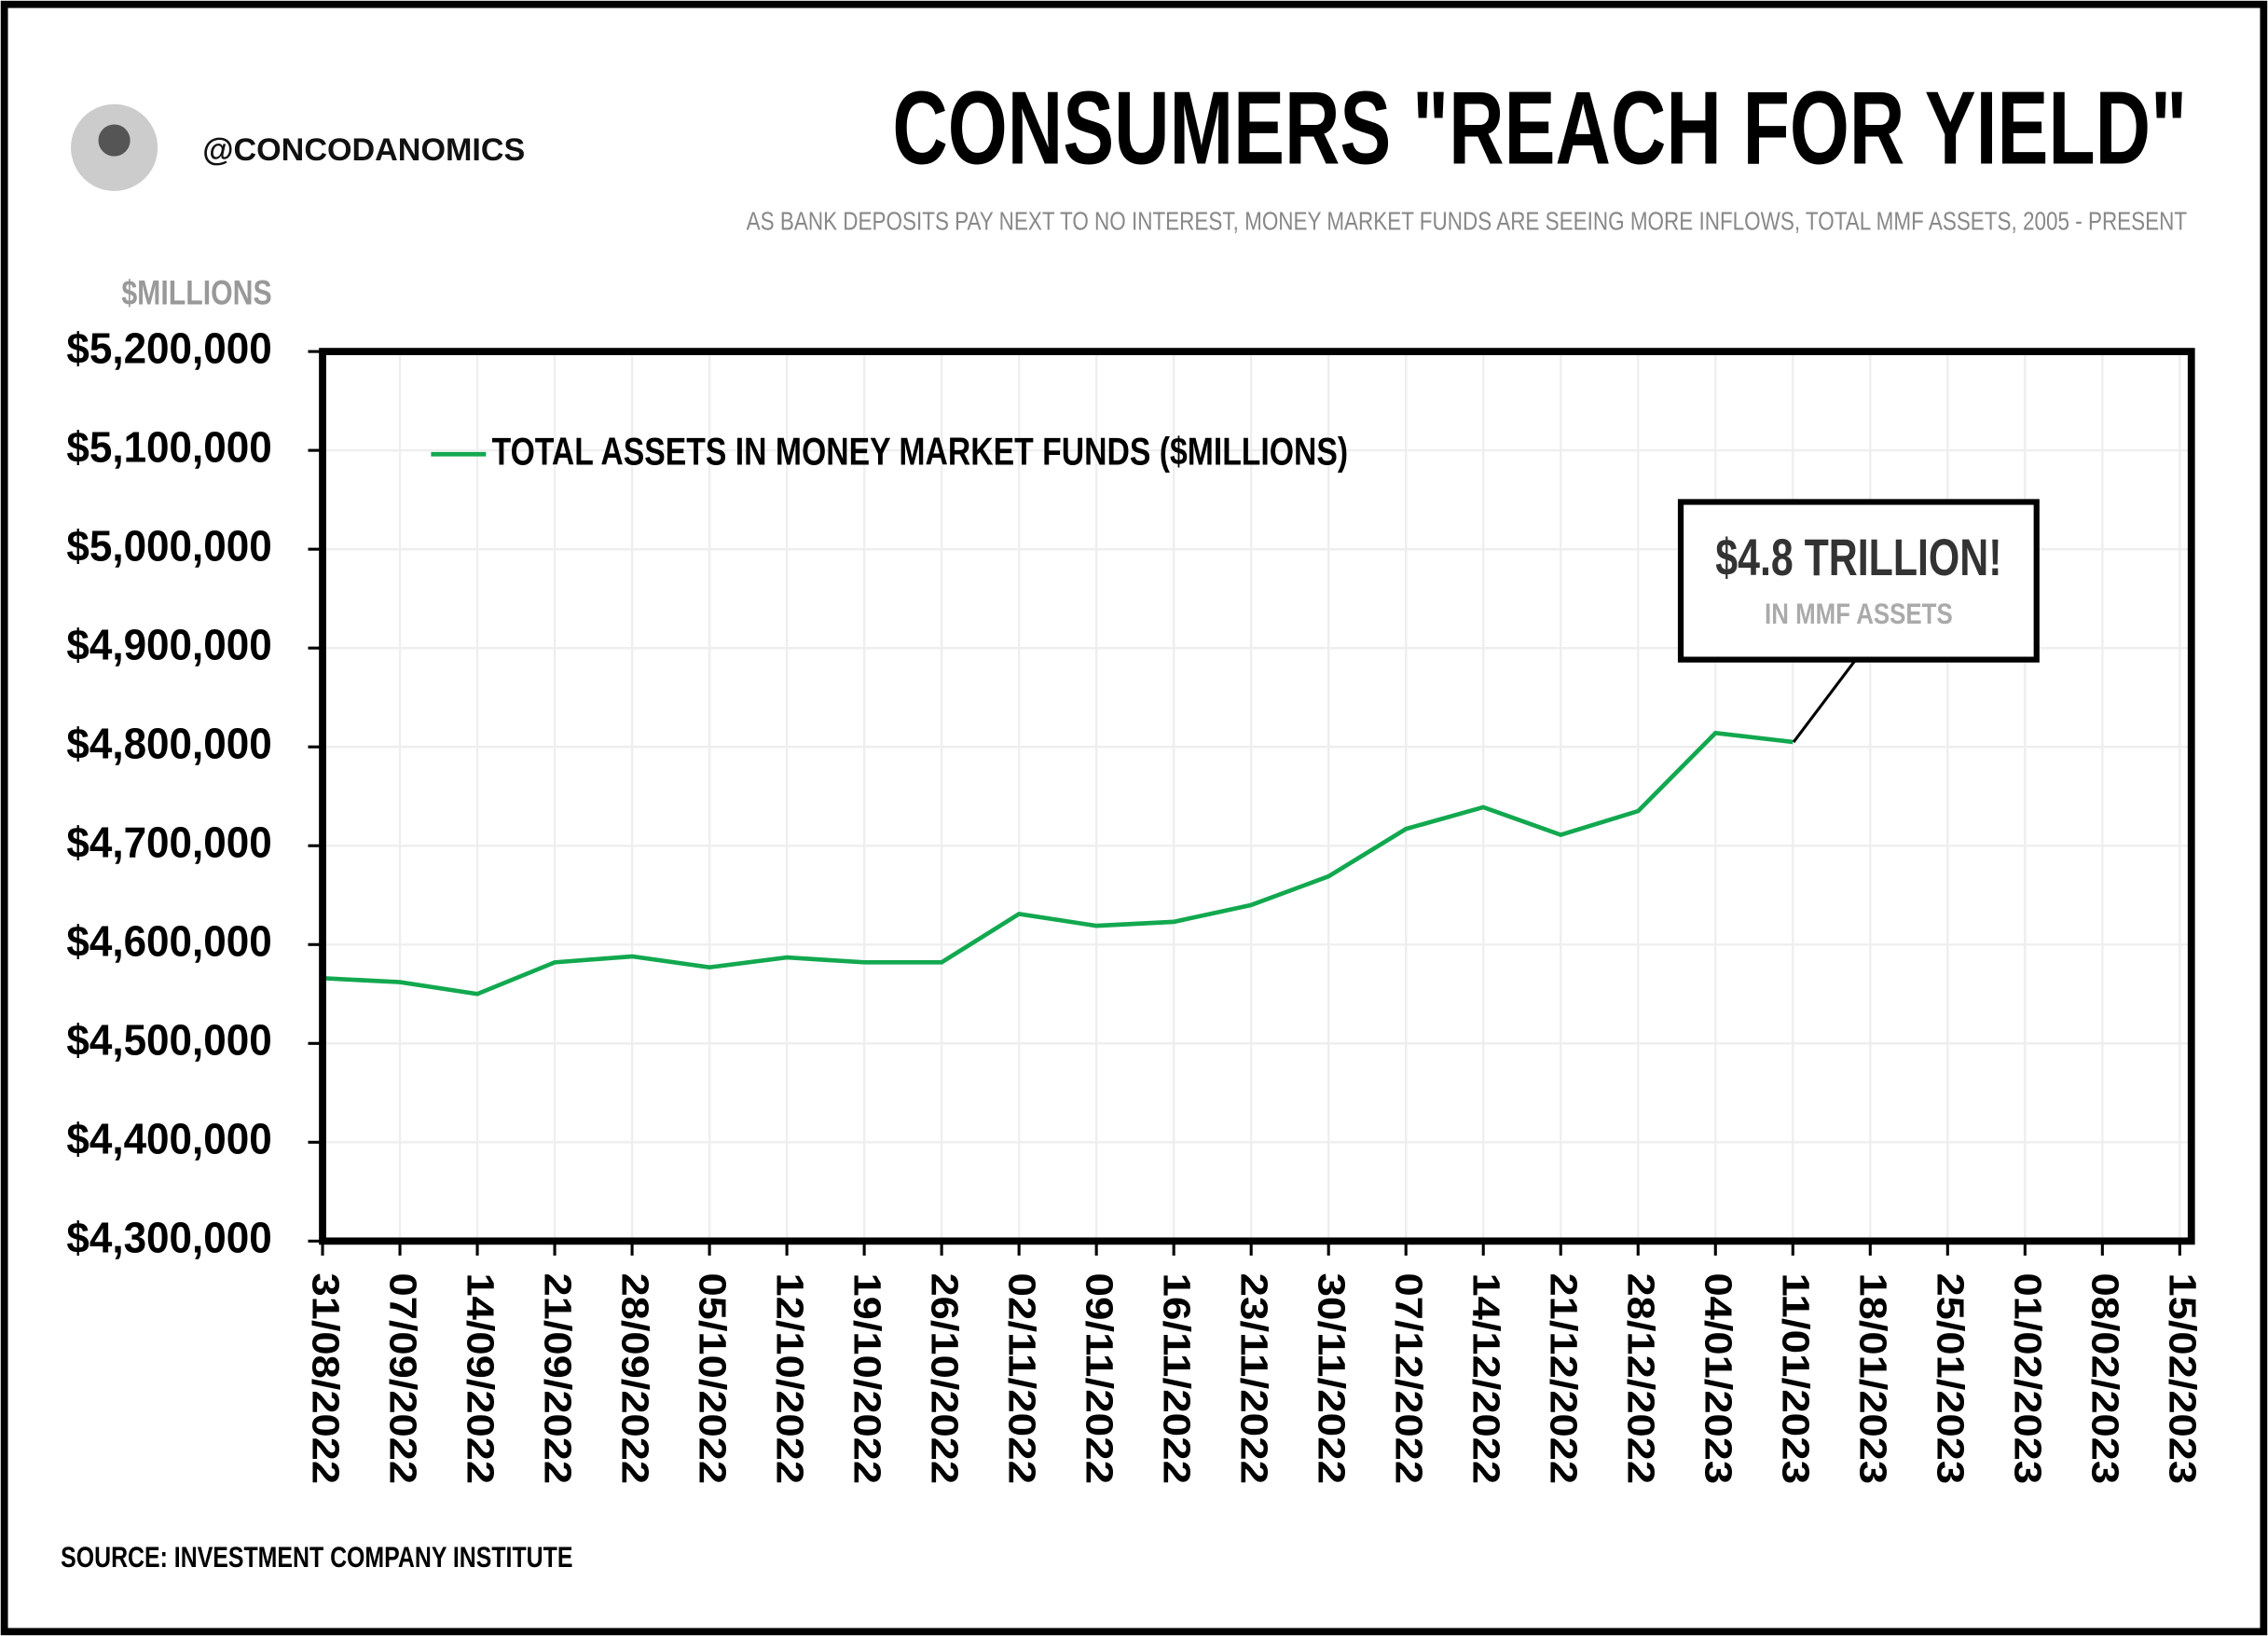 This screenshot has height=1636, width=2268. I want to click on x-tick-label: 28/09/2022, so click(635, 1378).